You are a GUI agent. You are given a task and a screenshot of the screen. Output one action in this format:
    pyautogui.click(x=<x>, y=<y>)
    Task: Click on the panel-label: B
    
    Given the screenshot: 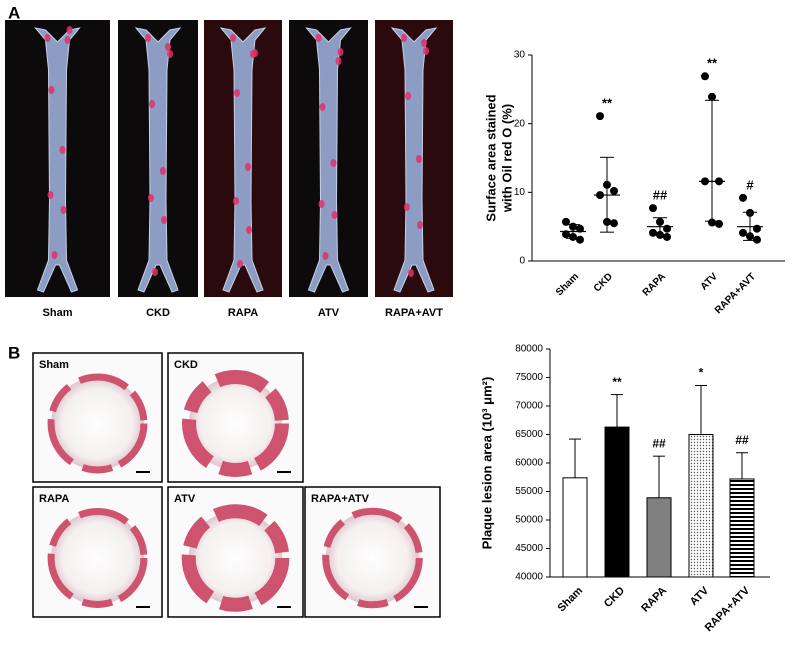 What is the action you would take?
    pyautogui.click(x=14, y=352)
    